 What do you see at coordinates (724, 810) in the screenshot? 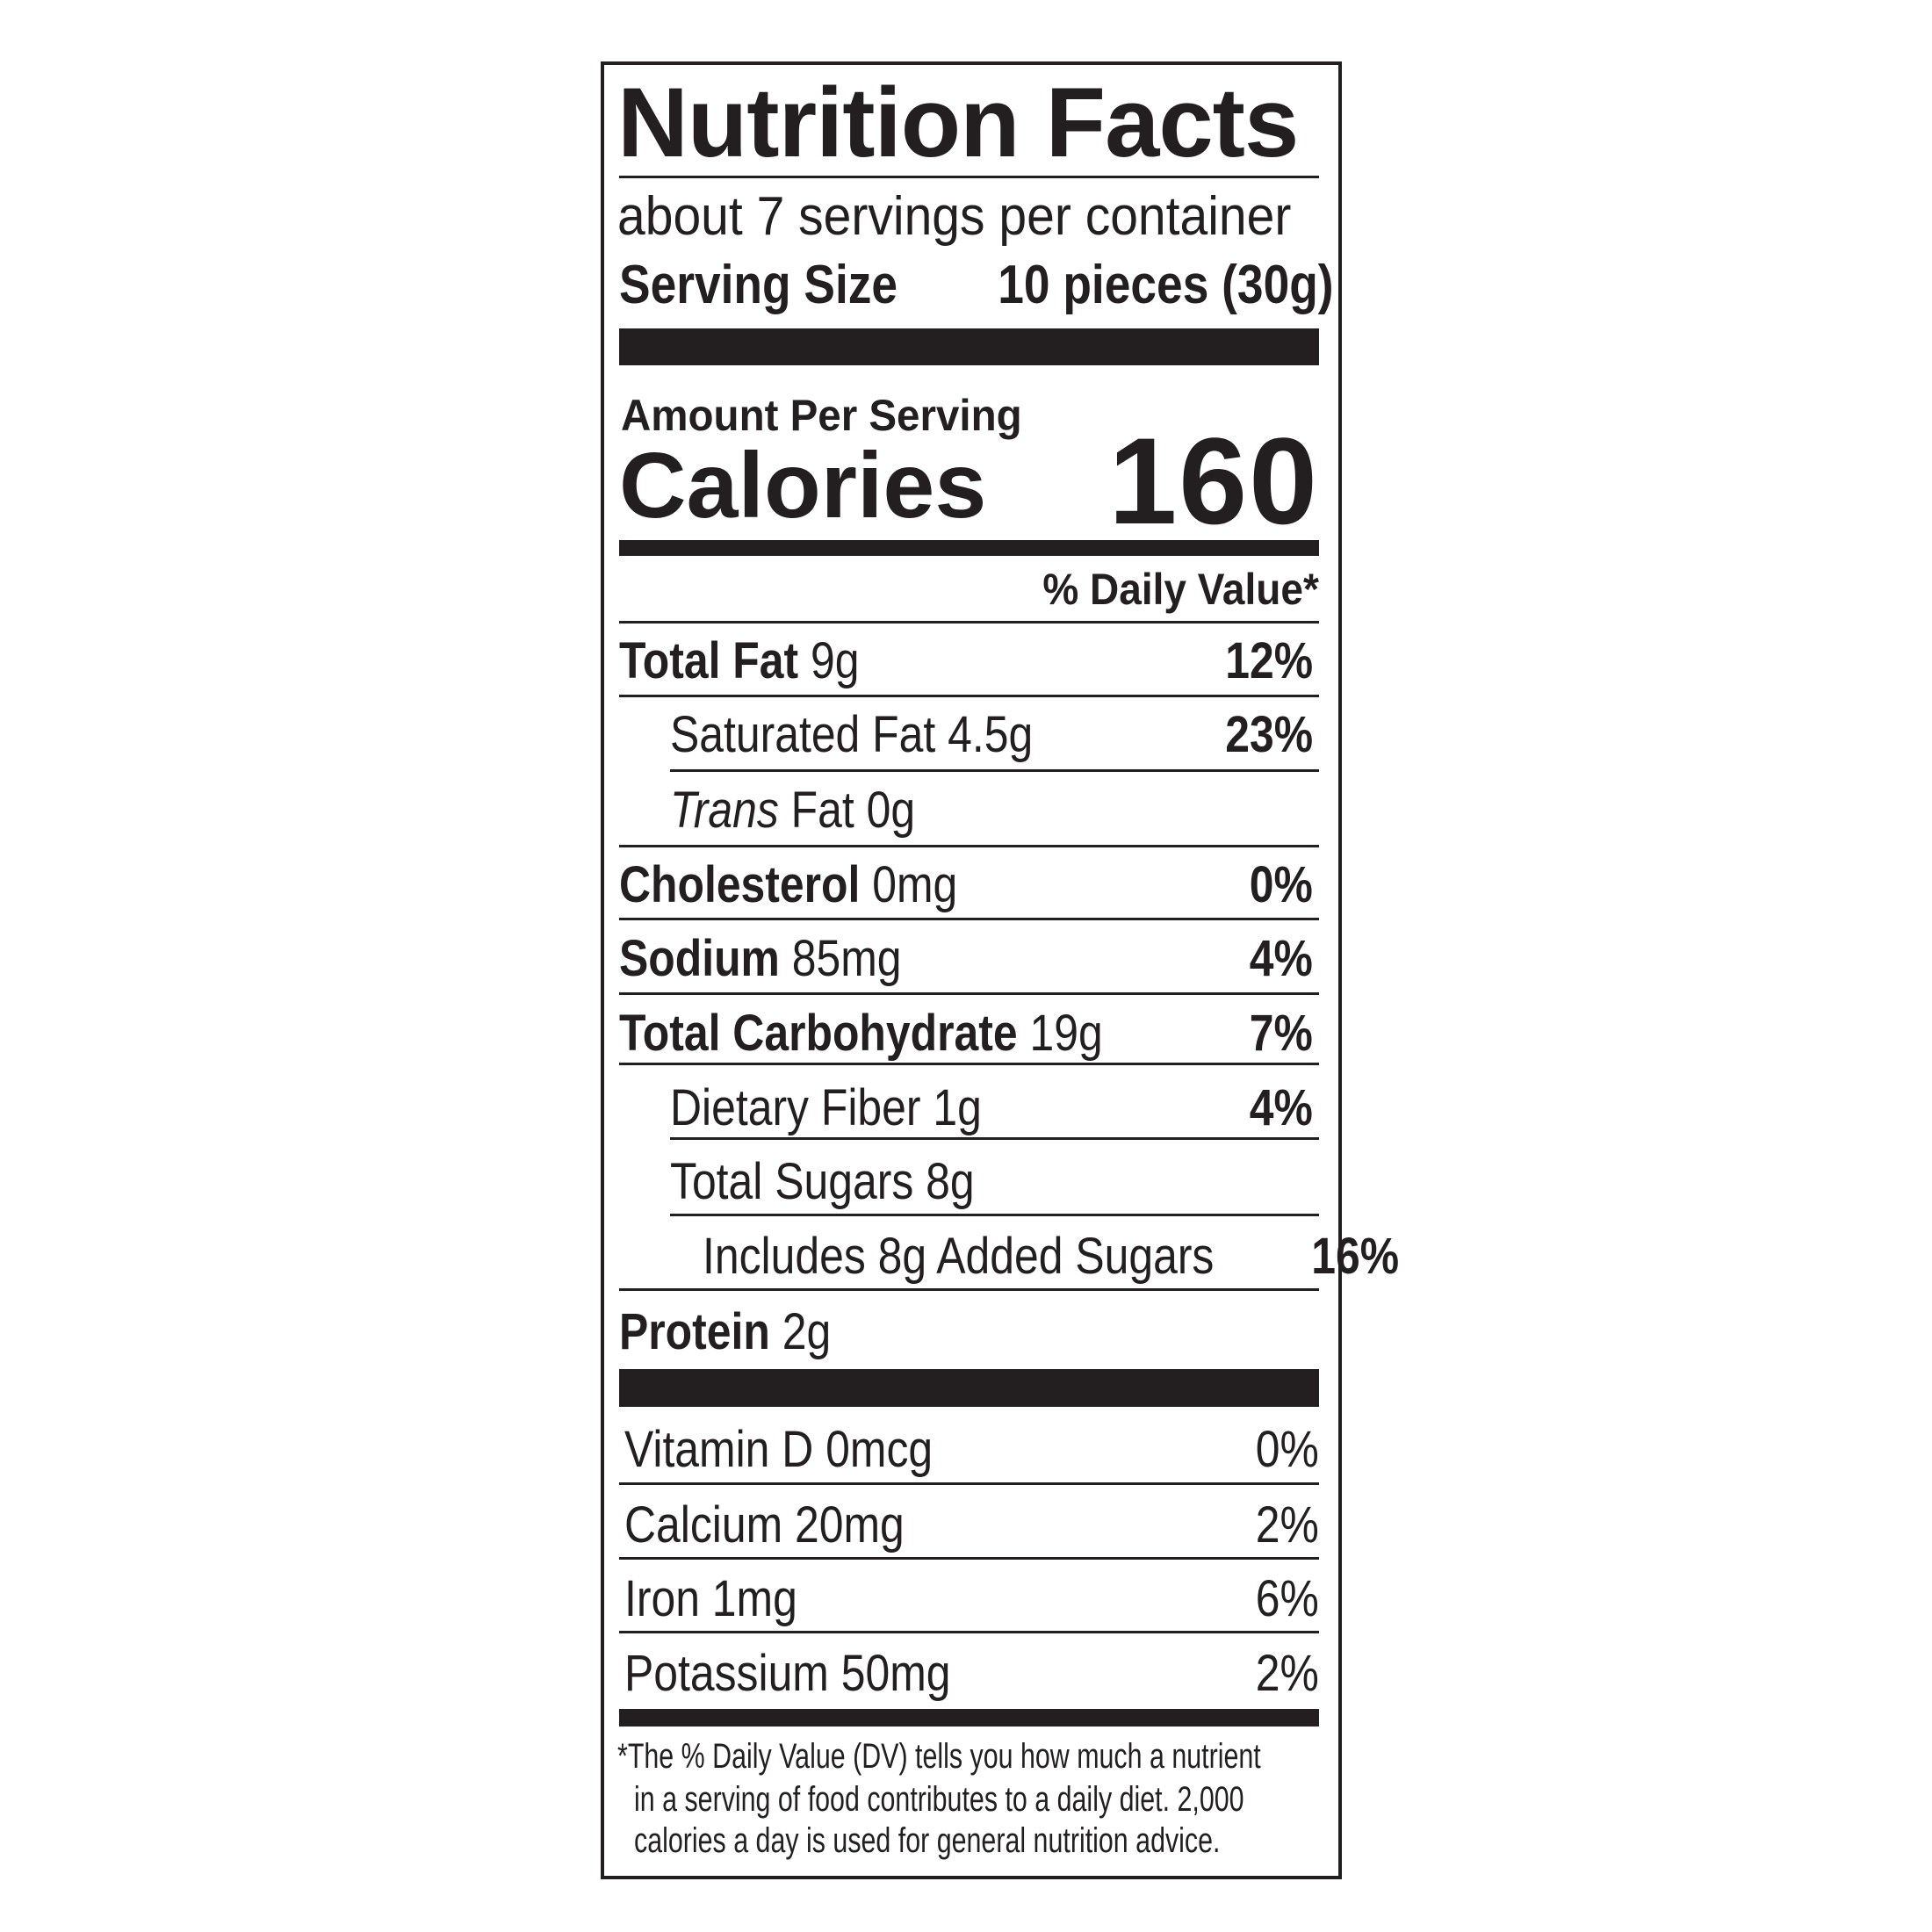
I see `nutrient-name-italic: Trans` at bounding box center [724, 810].